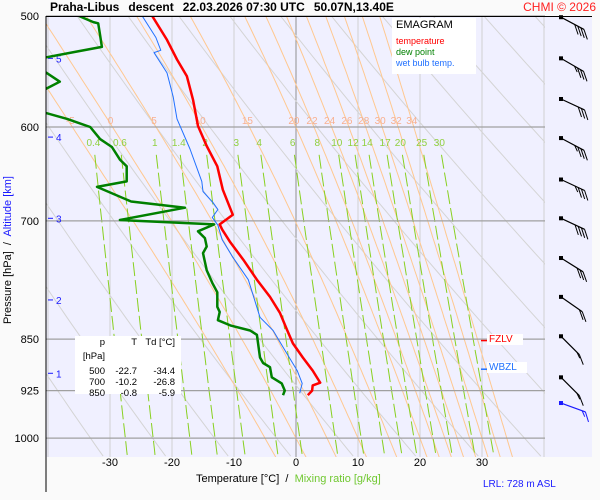 This screenshot has height=500, width=600. Describe the element at coordinates (30, 128) in the screenshot. I see `y-tick-label: 600` at that location.